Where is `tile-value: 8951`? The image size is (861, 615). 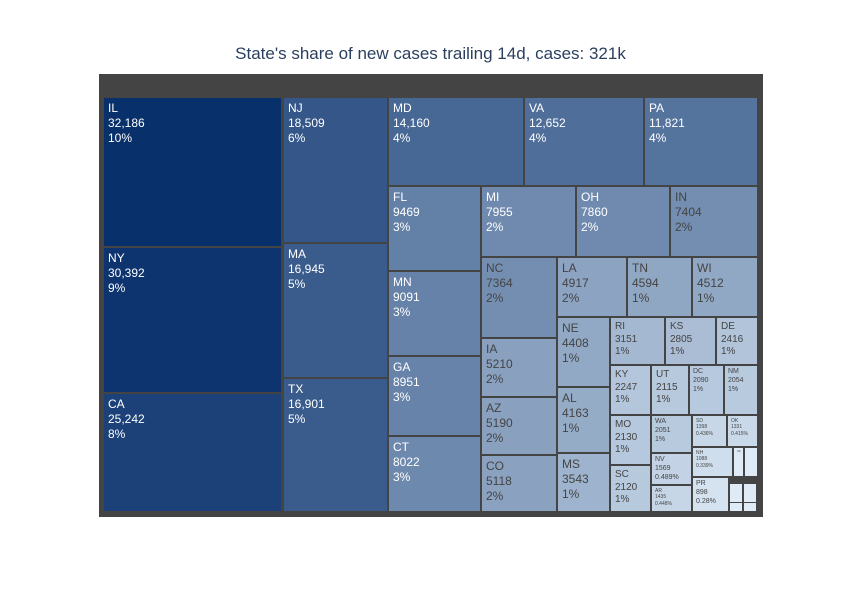
tile-value: 8951 is located at coordinates (406, 382).